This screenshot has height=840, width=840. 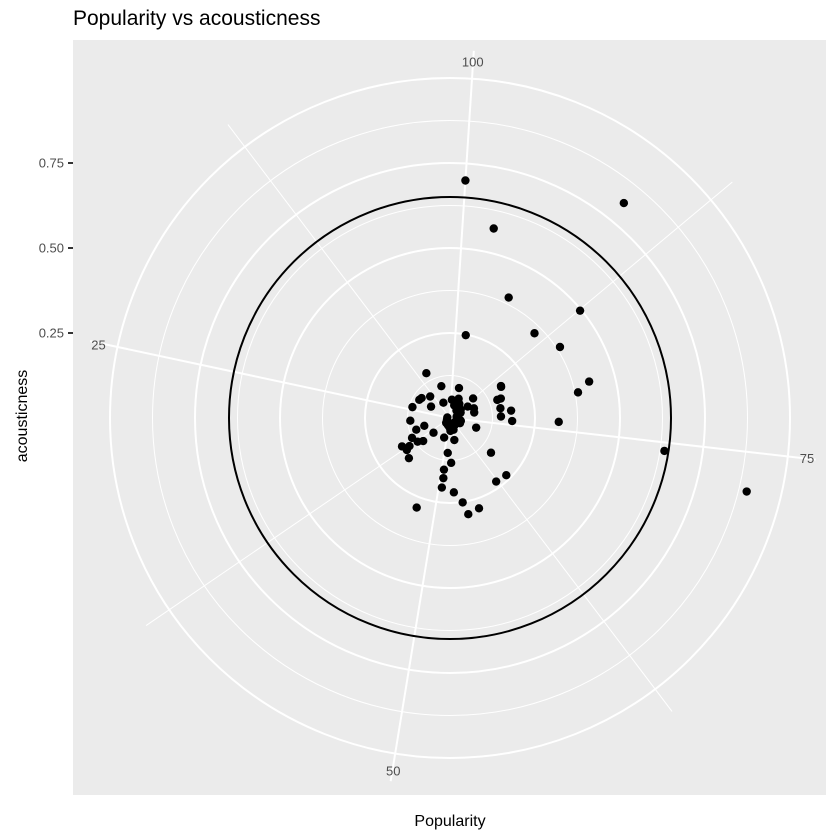 I want to click on minor-grid-circle, so click(x=450, y=418).